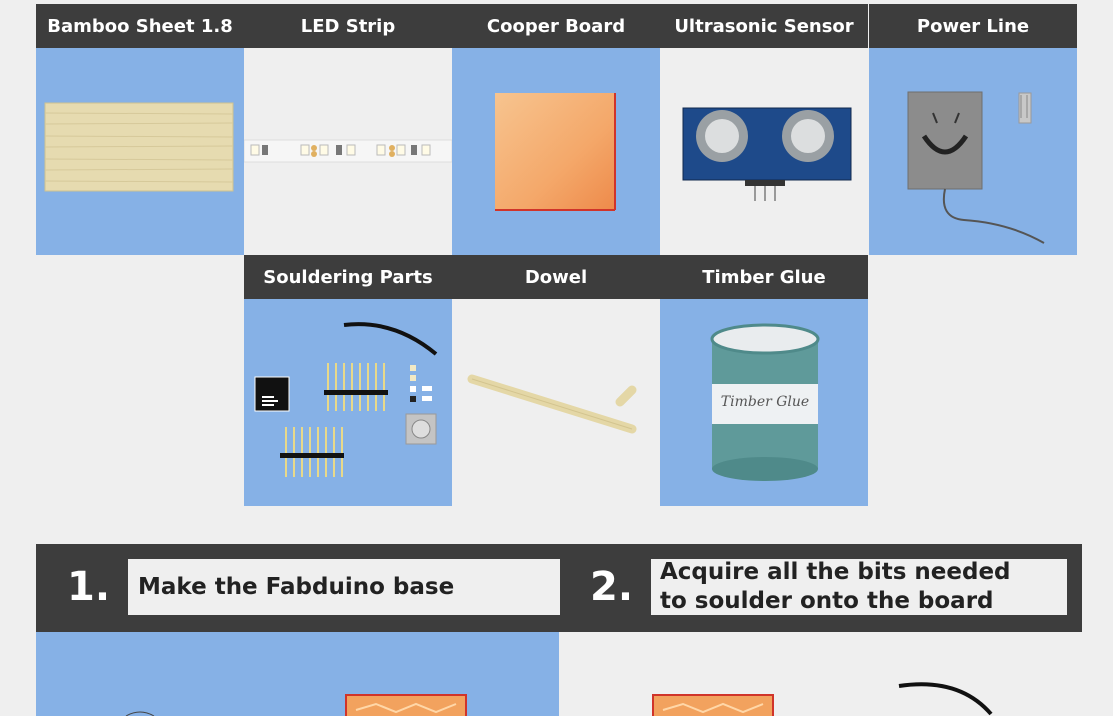  Describe the element at coordinates (297, 674) in the screenshot. I see `step-1-image` at that location.